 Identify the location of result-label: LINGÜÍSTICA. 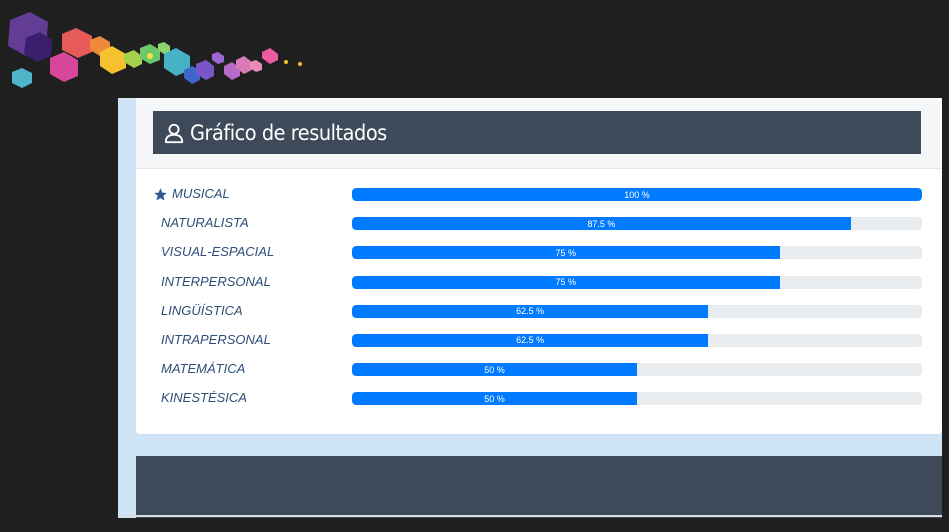
(202, 311).